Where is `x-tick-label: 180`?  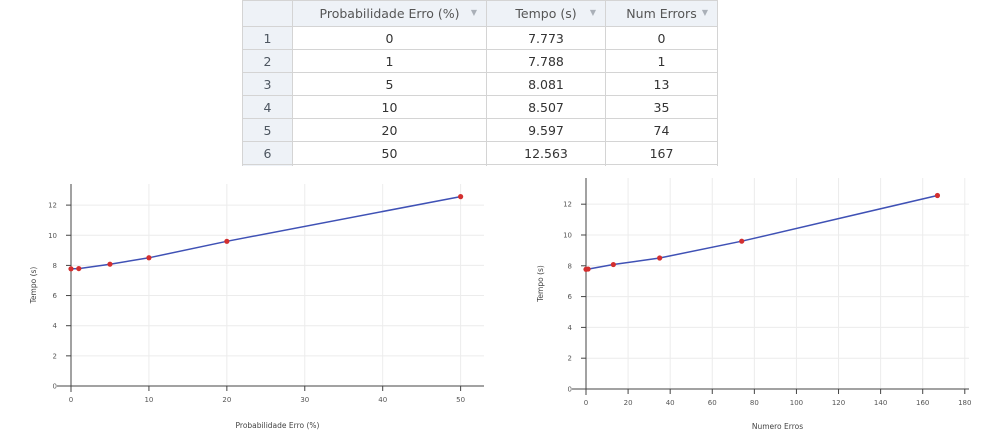
x-tick-label: 180 is located at coordinates (964, 403).